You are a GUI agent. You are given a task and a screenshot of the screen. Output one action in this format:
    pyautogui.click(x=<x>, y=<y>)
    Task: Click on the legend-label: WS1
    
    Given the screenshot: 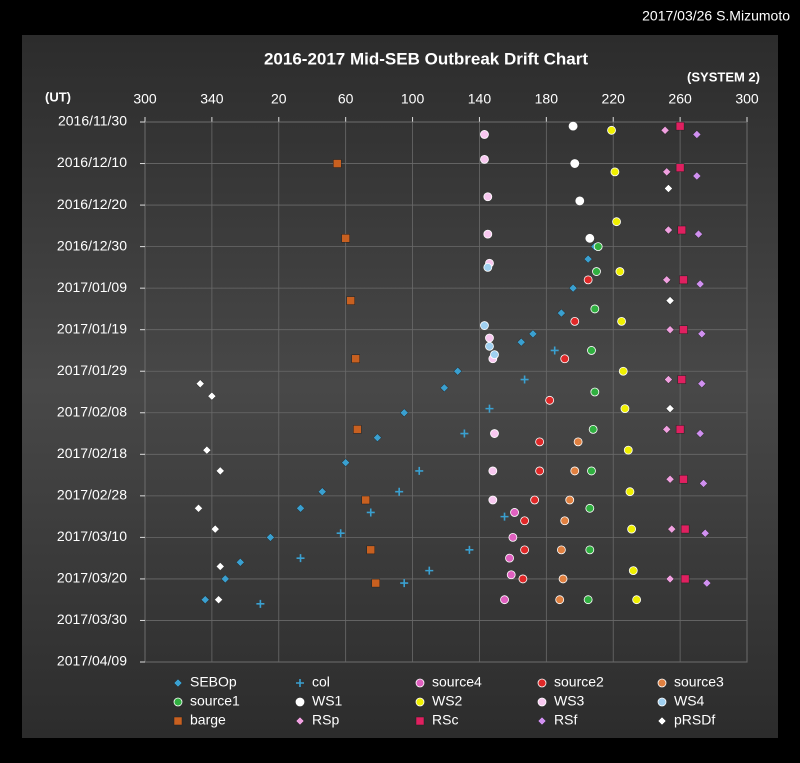 What is the action you would take?
    pyautogui.click(x=327, y=701)
    